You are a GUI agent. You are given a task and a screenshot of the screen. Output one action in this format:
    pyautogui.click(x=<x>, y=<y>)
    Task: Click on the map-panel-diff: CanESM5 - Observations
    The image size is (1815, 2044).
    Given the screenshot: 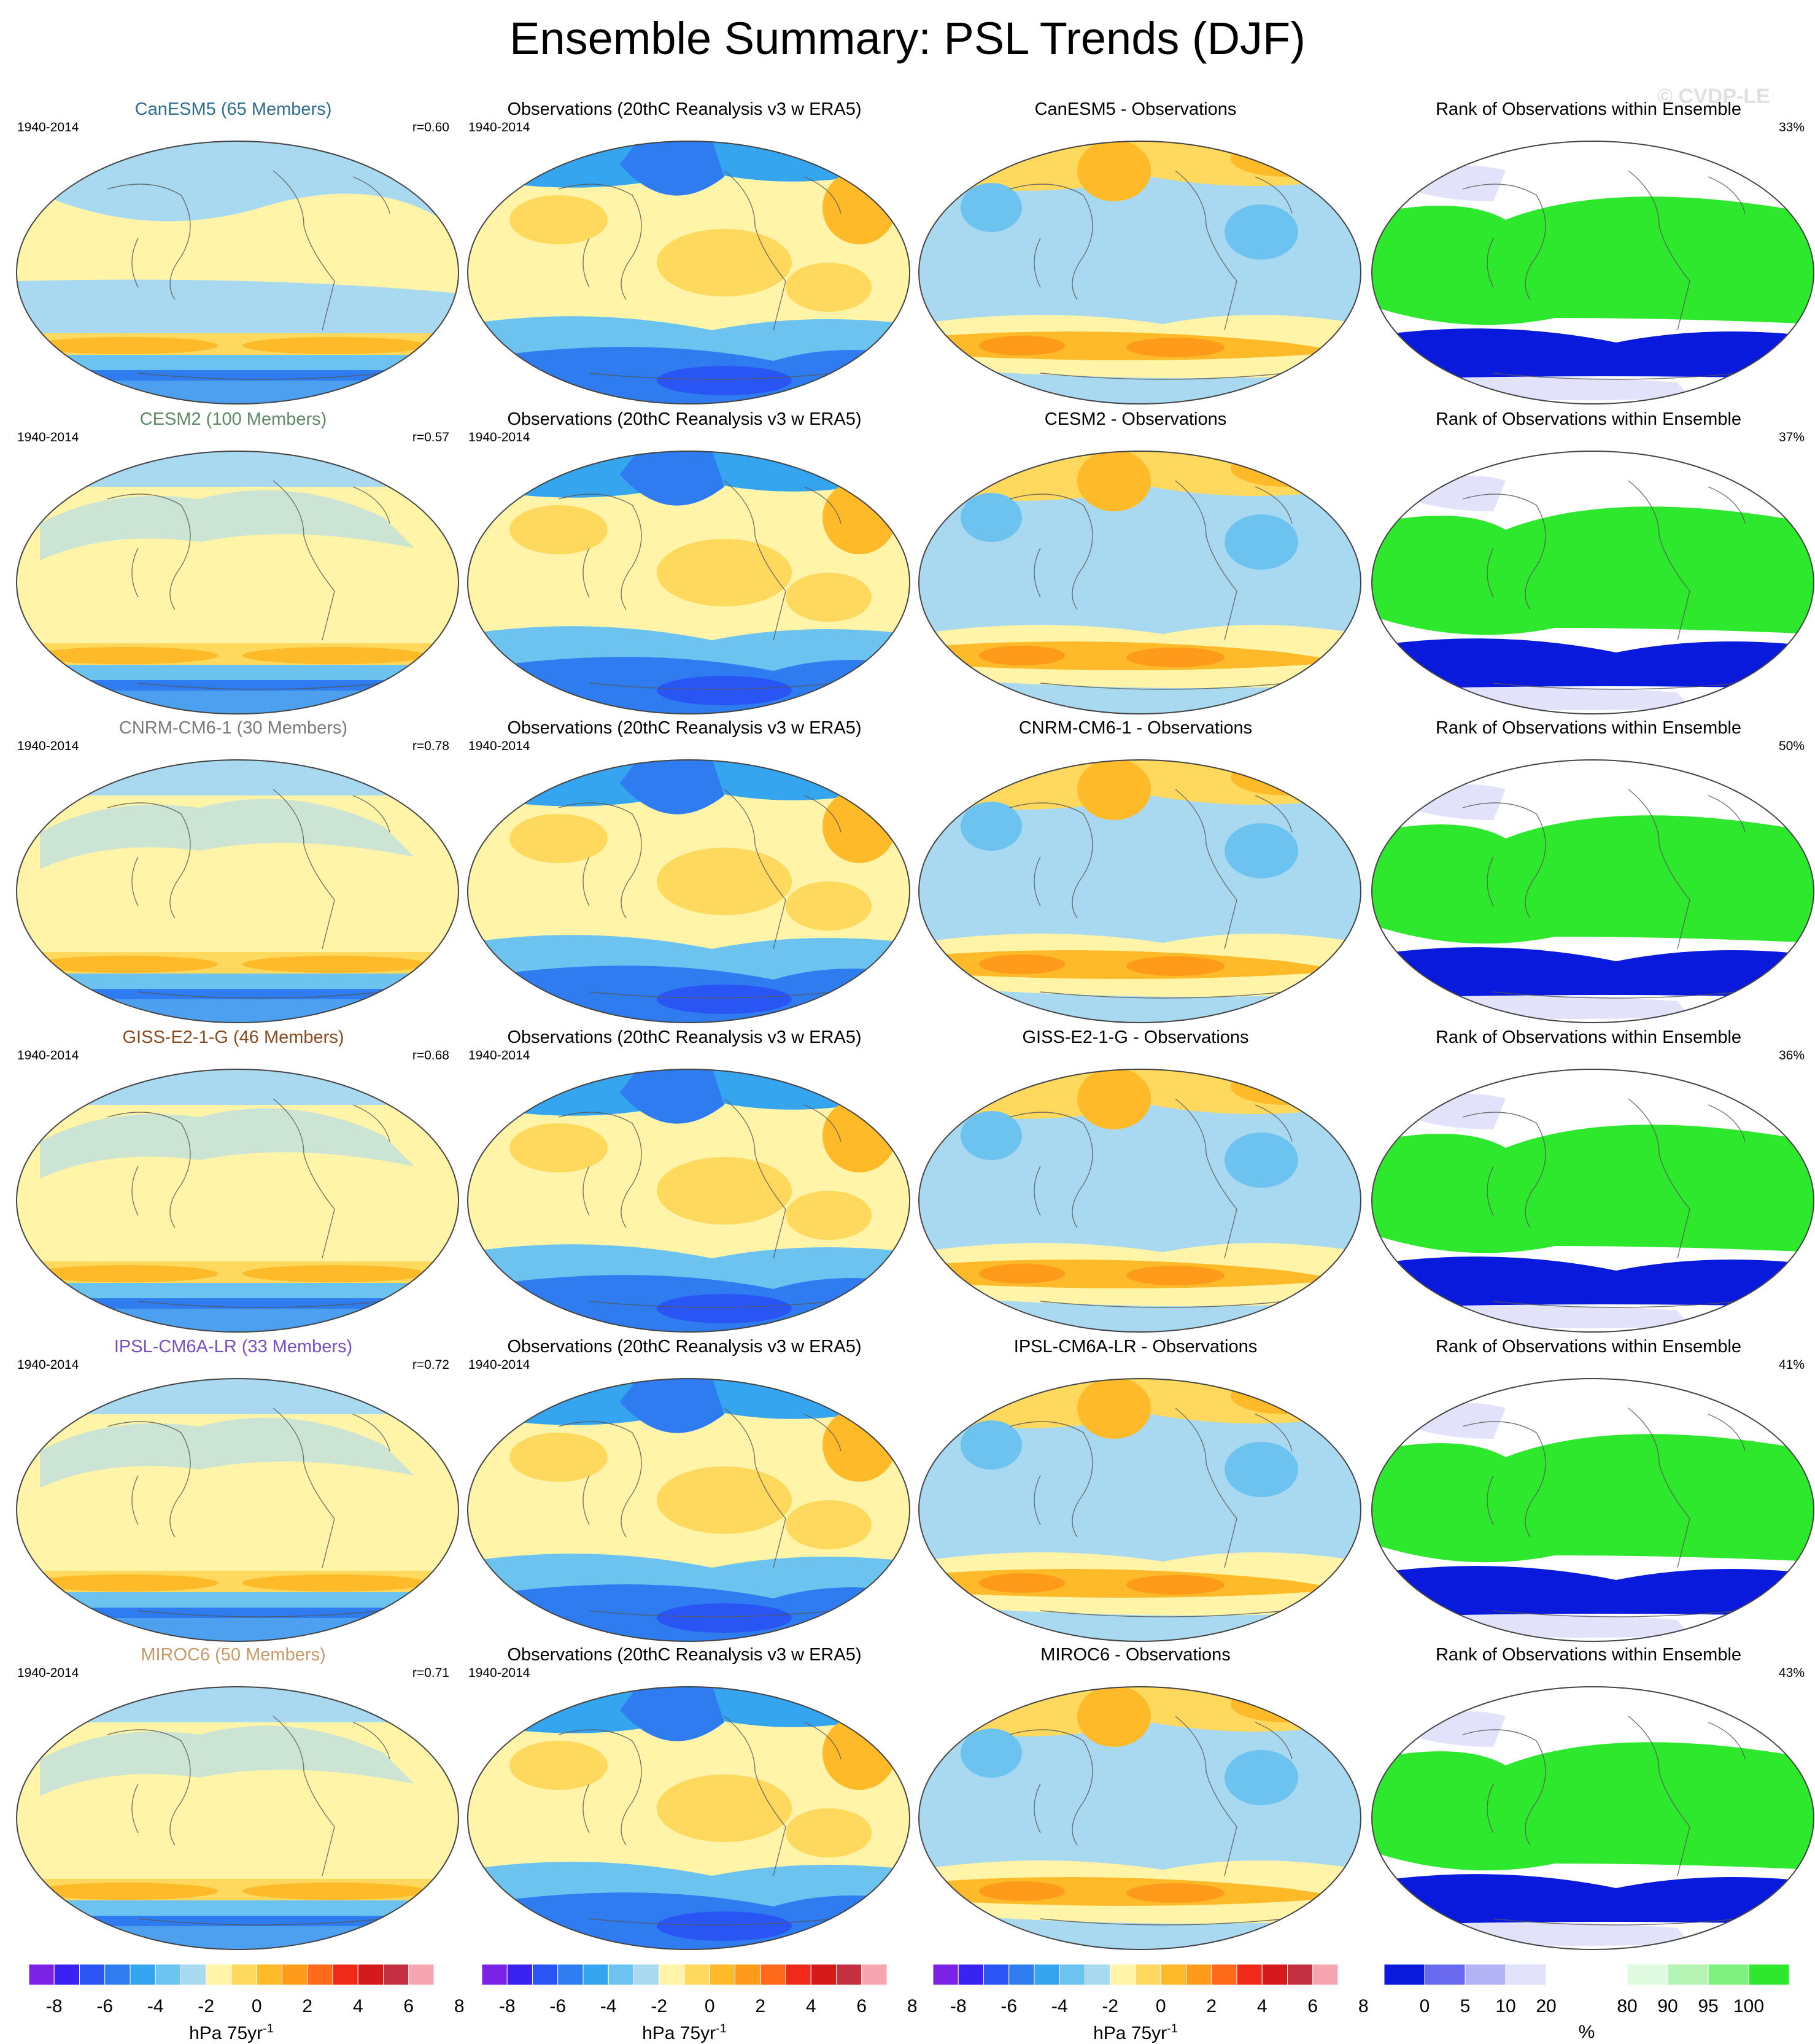 What is the action you would take?
    pyautogui.click(x=1135, y=253)
    